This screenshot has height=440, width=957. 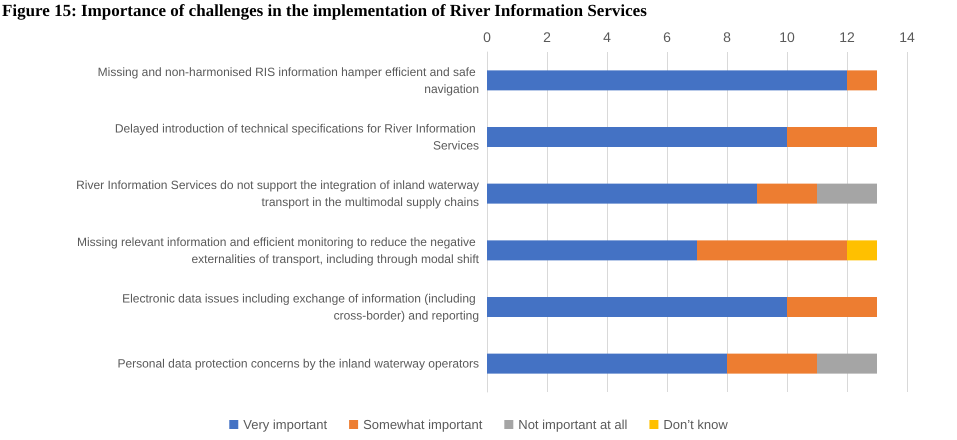 I want to click on x-tick-label: 8, so click(x=727, y=37).